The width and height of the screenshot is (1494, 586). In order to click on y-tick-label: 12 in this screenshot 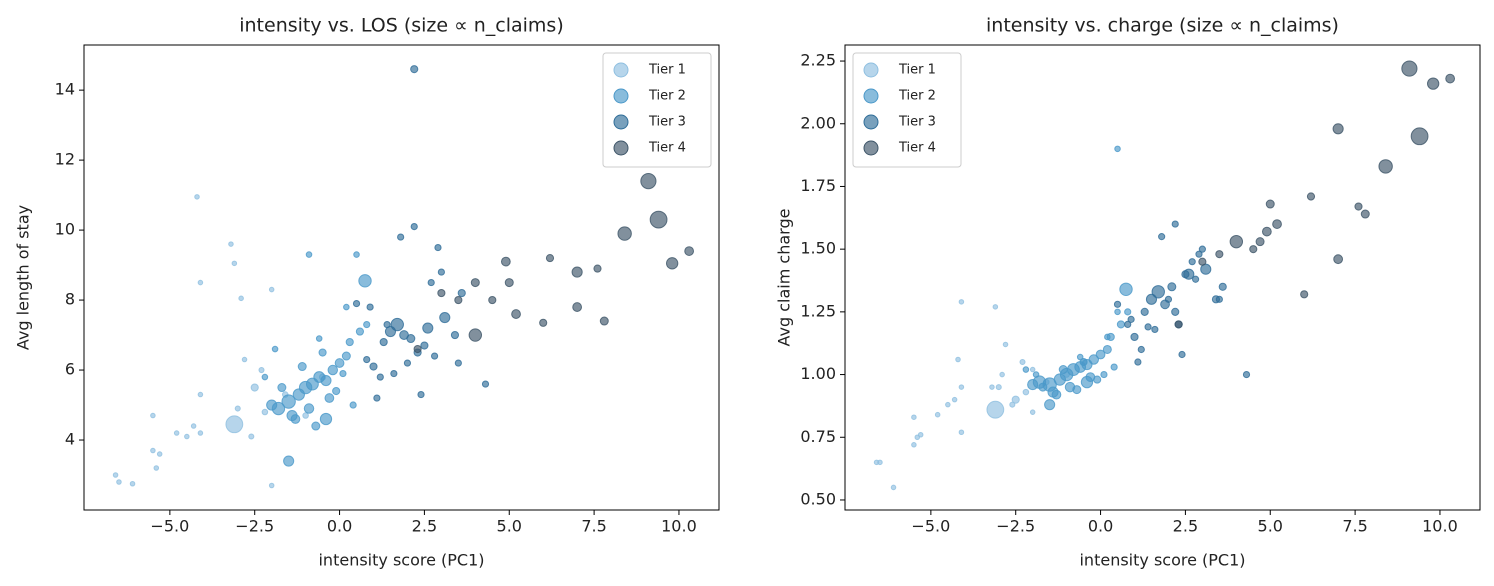, I will do `click(65, 159)`.